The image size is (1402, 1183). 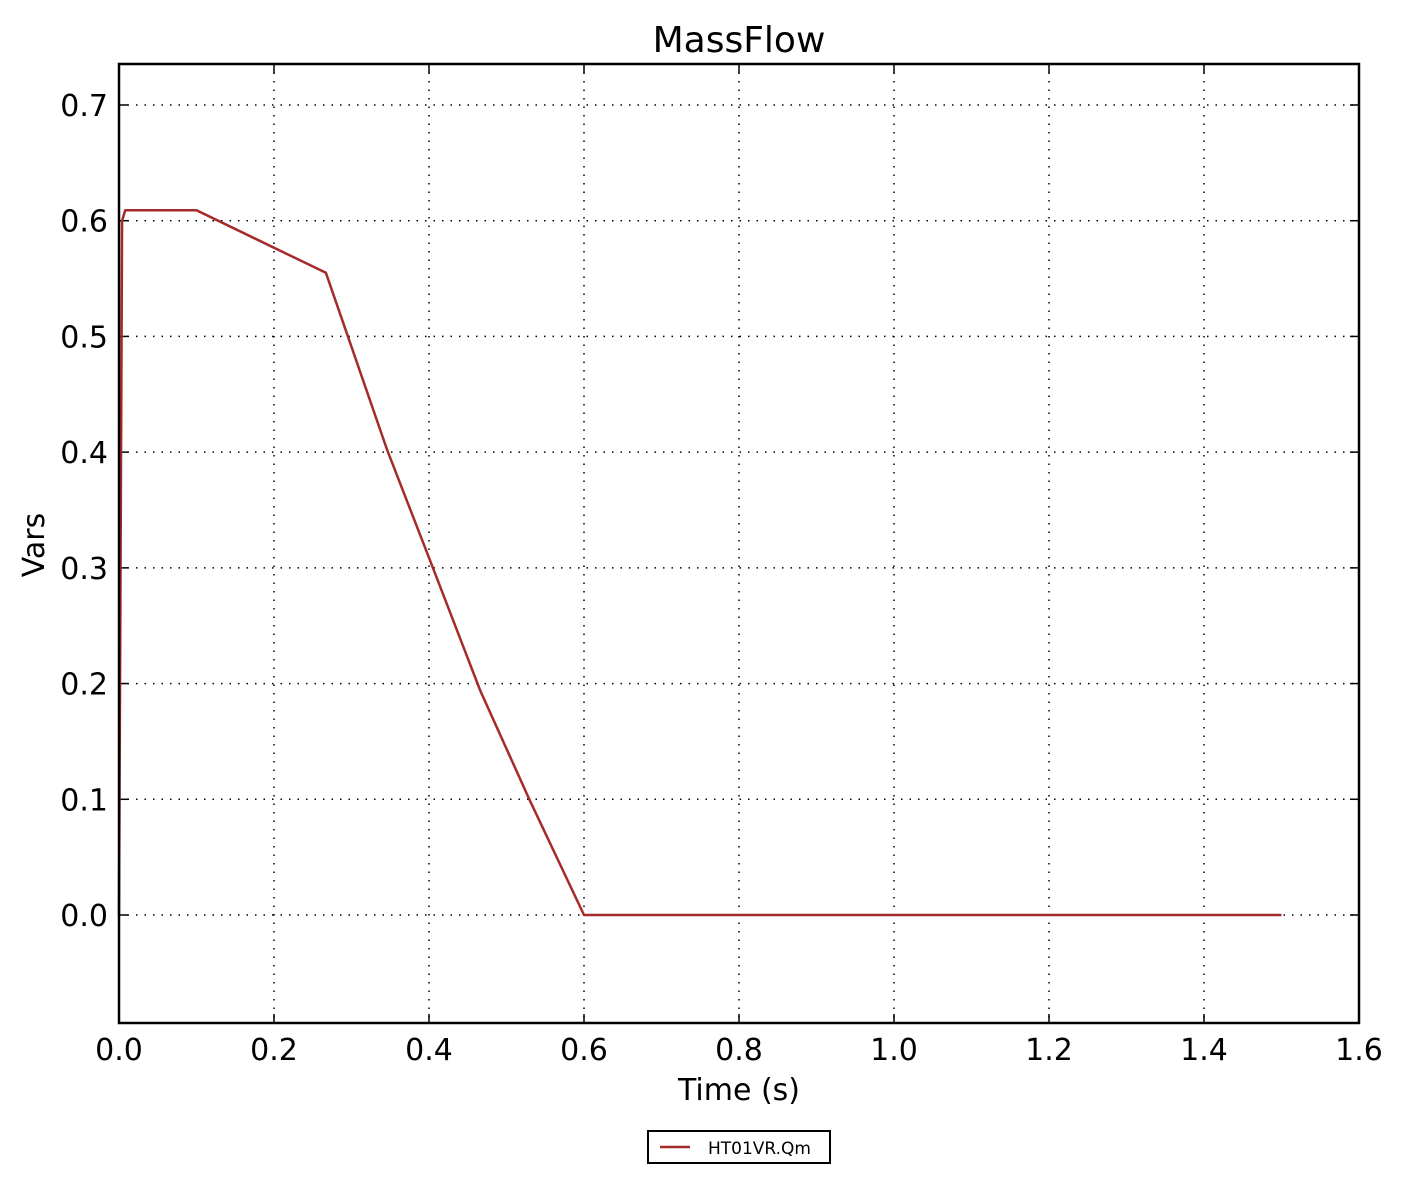 I want to click on x-tick-label: 0.6, so click(x=584, y=1050).